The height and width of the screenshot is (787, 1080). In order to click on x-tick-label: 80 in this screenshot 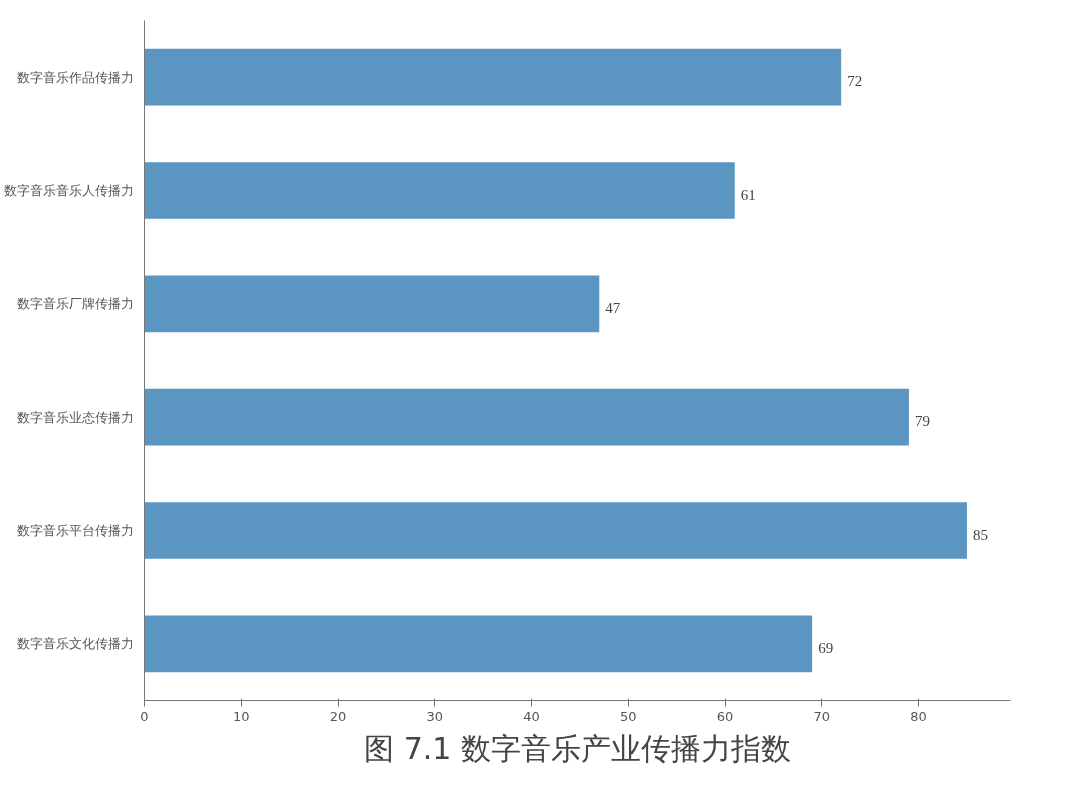, I will do `click(918, 716)`.